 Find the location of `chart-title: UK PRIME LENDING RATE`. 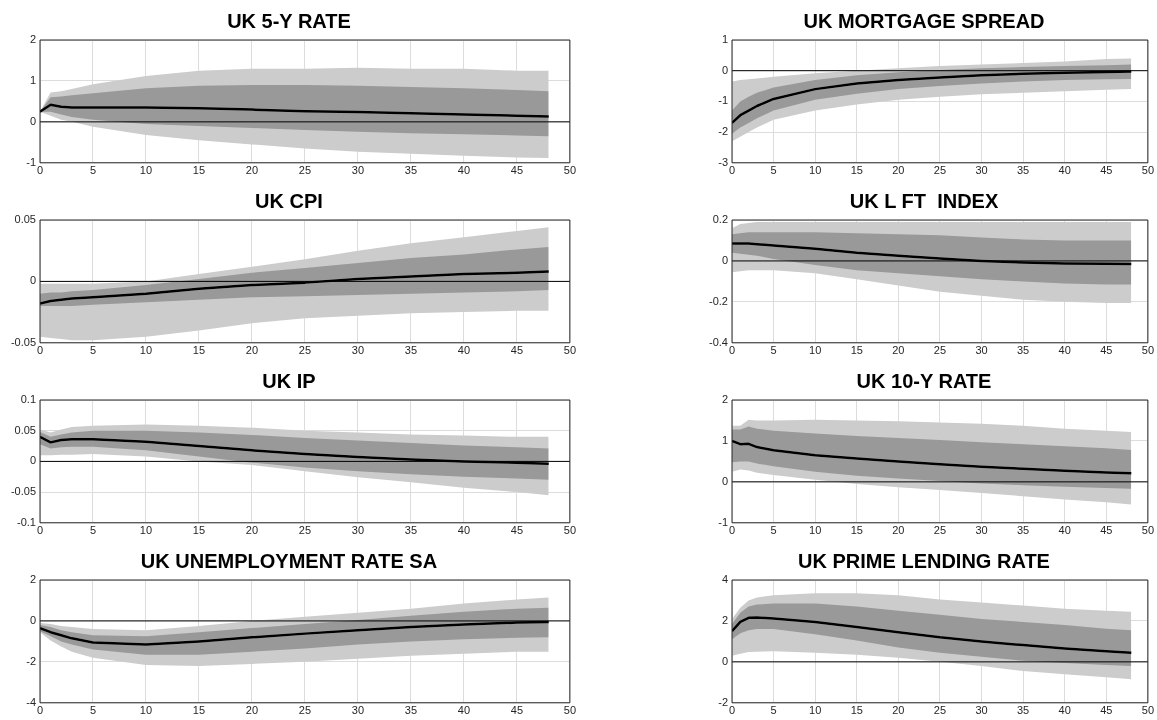

chart-title: UK PRIME LENDING RATE is located at coordinates (924, 560).